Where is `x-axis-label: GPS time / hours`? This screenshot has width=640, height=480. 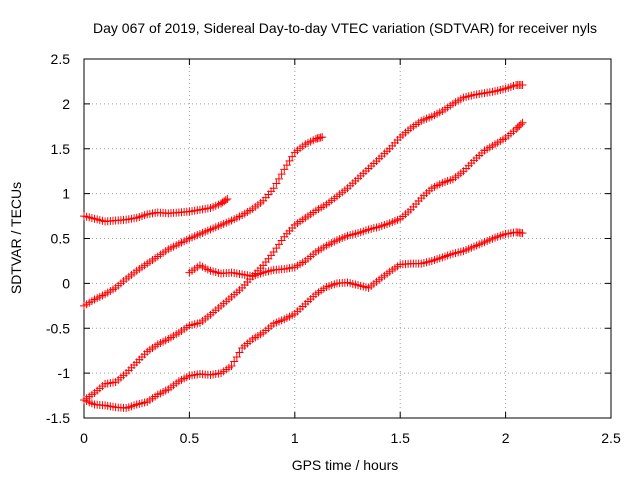
x-axis-label: GPS time / hours is located at coordinates (345, 465).